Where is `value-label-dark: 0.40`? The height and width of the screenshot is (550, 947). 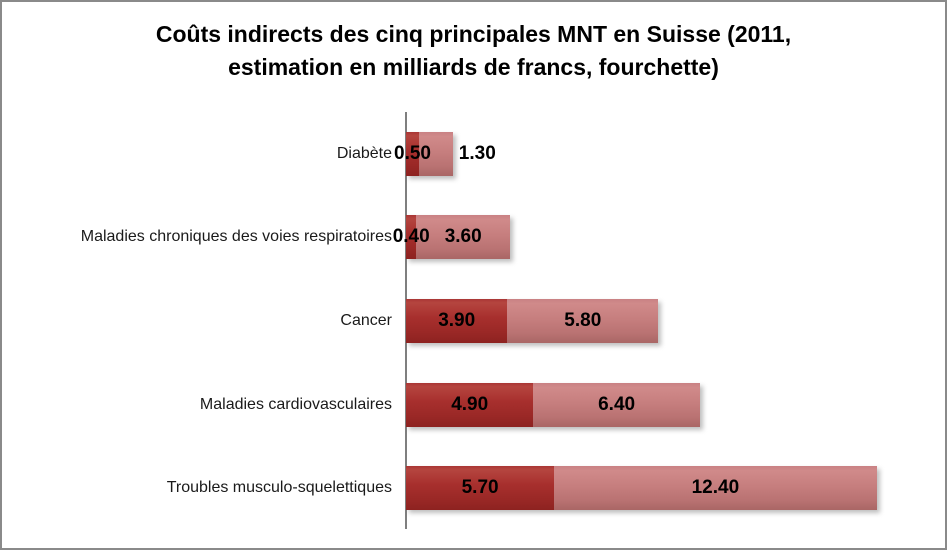
value-label-dark: 0.40 is located at coordinates (411, 237).